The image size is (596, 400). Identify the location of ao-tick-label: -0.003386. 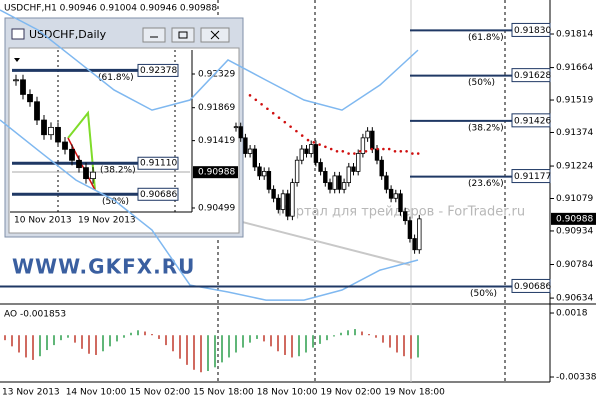
(576, 378).